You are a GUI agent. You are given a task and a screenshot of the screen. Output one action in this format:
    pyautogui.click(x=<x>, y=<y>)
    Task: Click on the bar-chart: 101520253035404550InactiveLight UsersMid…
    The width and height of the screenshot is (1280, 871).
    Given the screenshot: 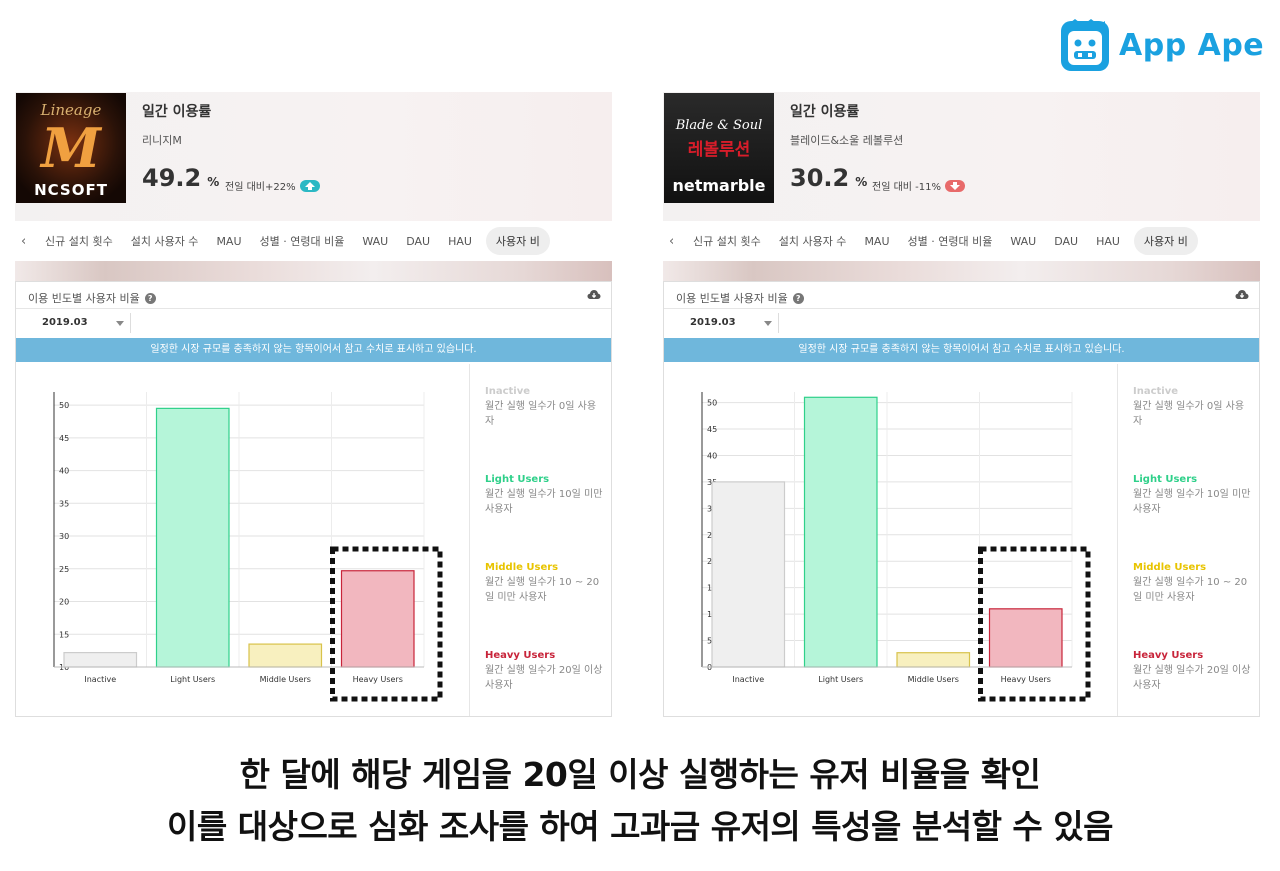 What is the action you would take?
    pyautogui.click(x=248, y=547)
    